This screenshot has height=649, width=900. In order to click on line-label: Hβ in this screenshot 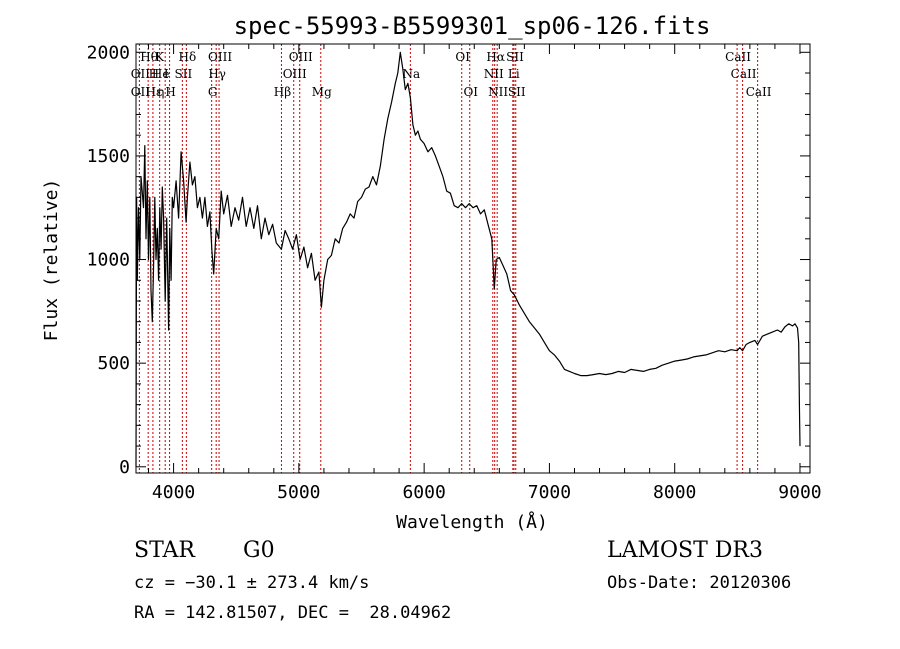, I will do `click(282, 92)`.